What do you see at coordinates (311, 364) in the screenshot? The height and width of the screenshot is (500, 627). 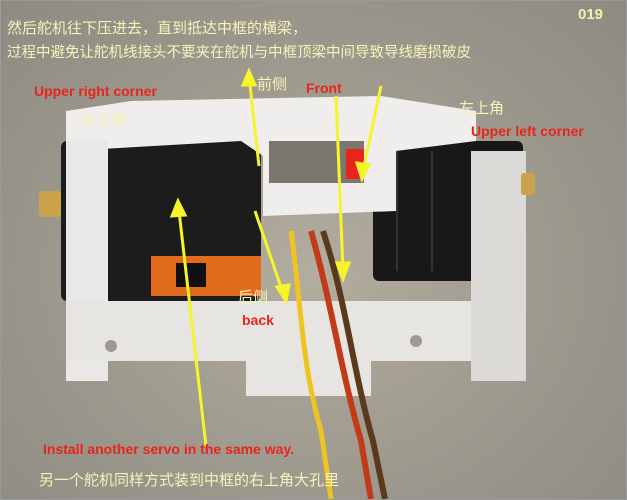 I see `signal-wire` at bounding box center [311, 364].